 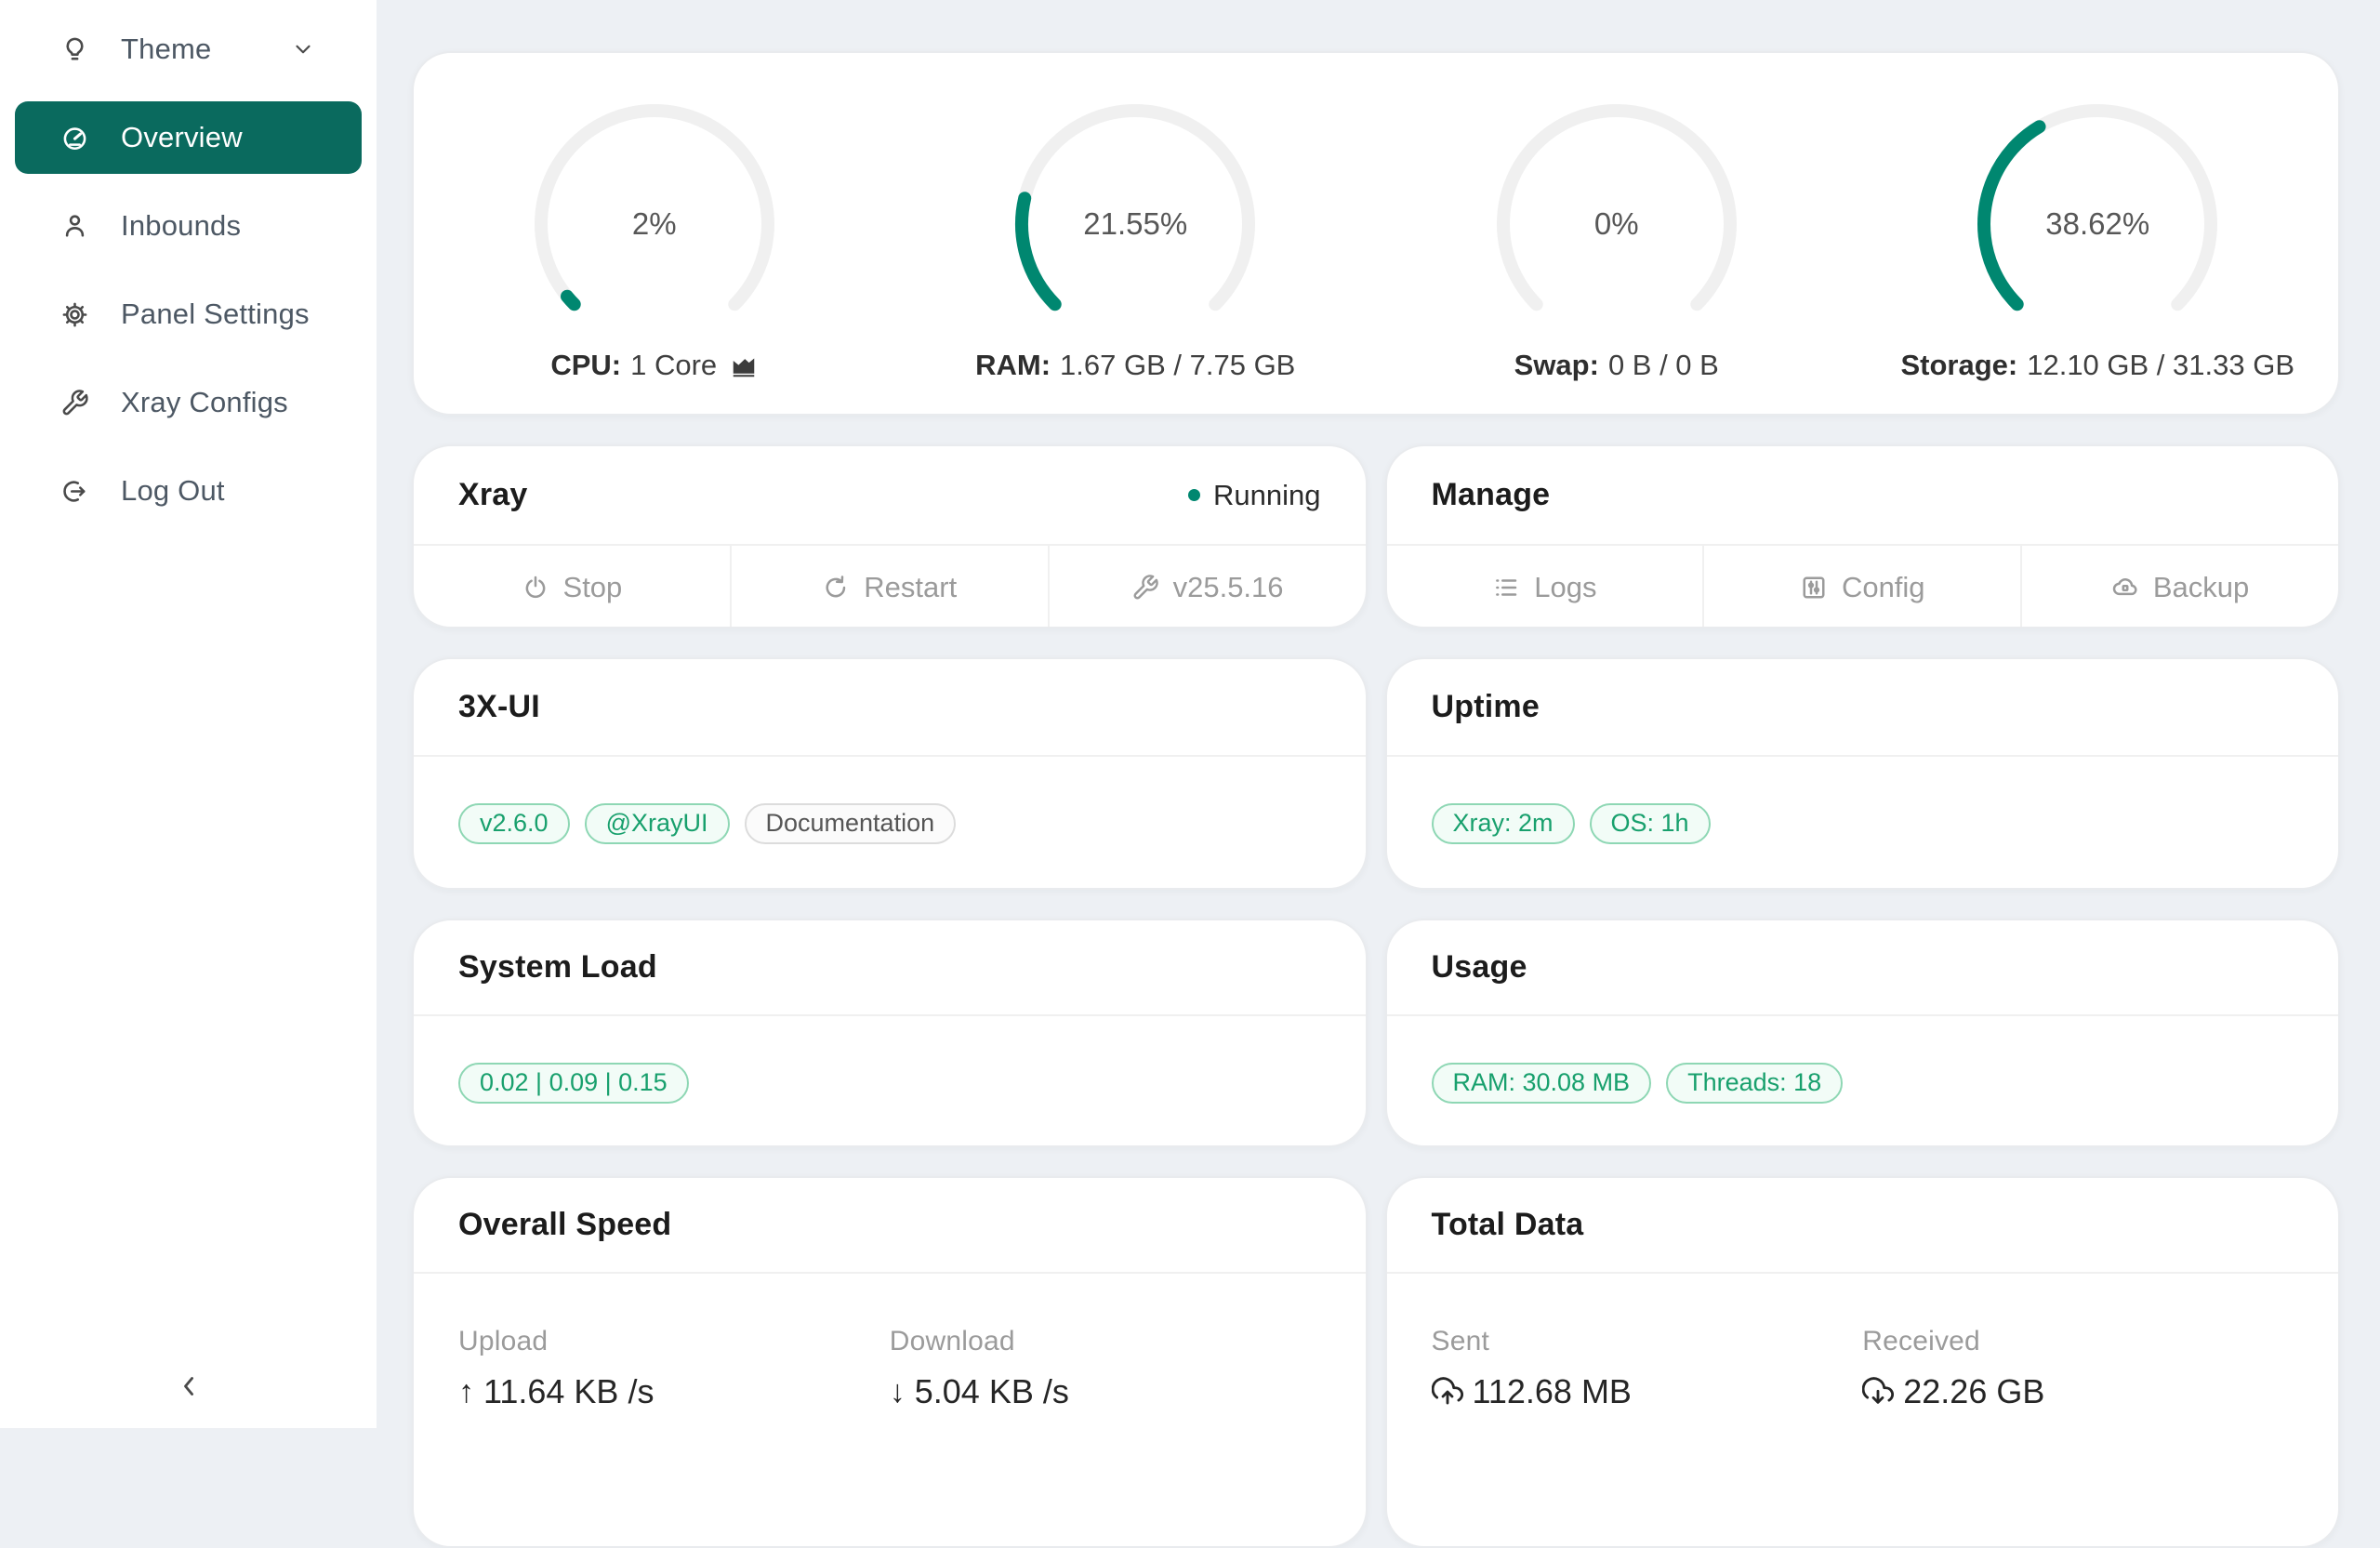 I want to click on version-tag: v2.6.0, so click(x=514, y=823).